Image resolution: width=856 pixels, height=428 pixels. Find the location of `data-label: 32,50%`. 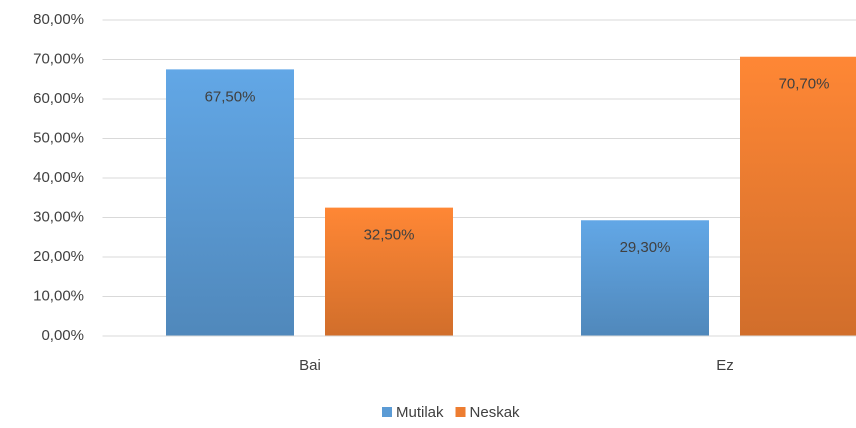

data-label: 32,50% is located at coordinates (389, 235).